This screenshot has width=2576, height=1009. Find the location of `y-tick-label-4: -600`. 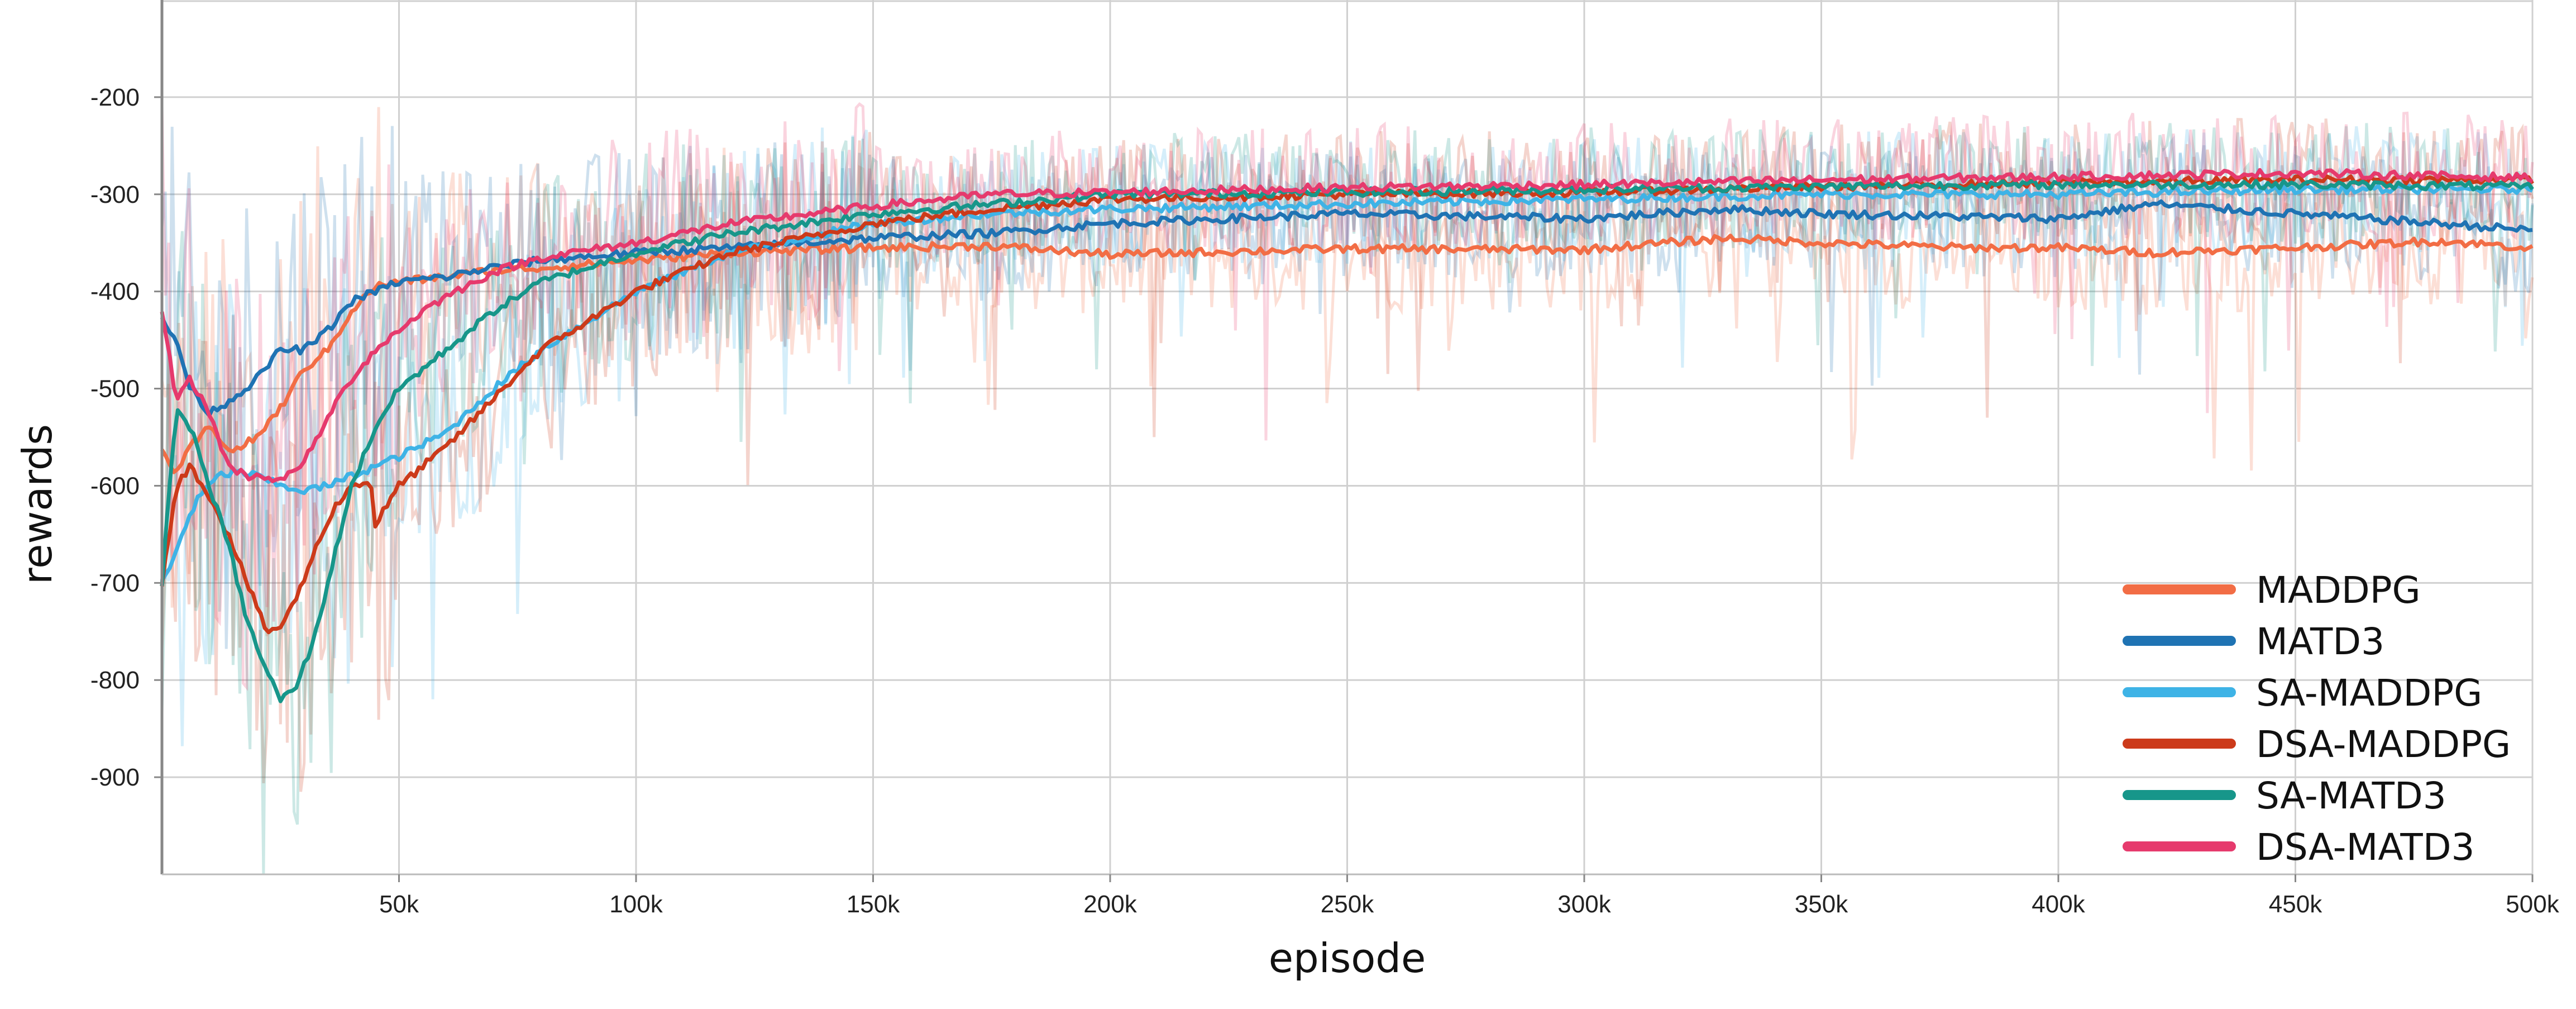

y-tick-label-4: -600 is located at coordinates (115, 485).